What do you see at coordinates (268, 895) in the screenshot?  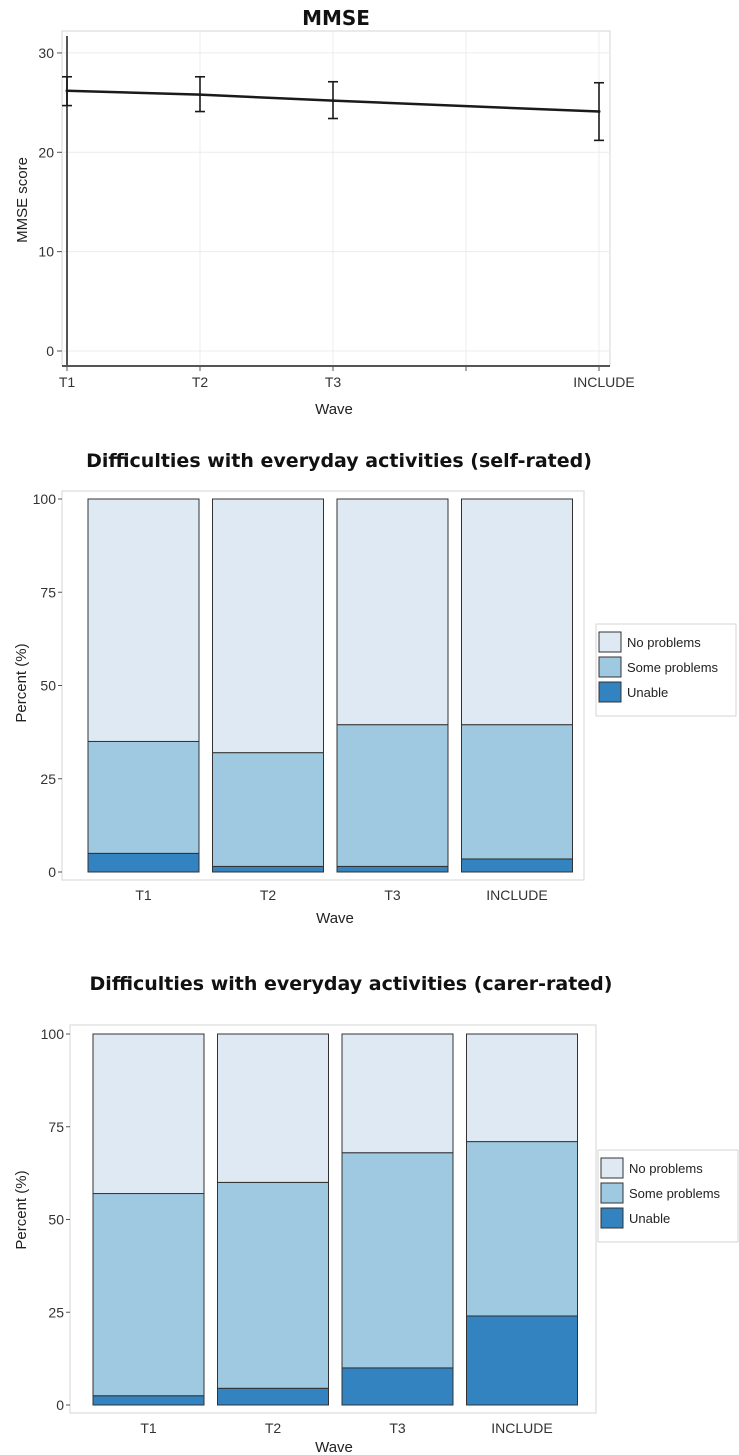 I see `self-rated-xtick-label: T2` at bounding box center [268, 895].